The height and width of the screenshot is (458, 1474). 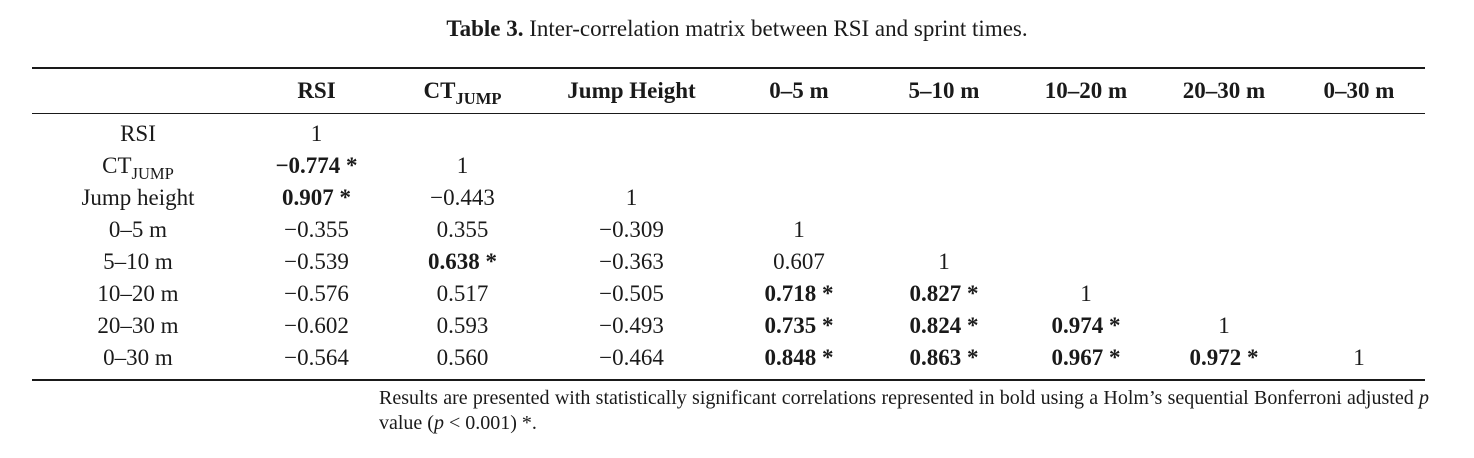 I want to click on row-label-text: 20–30 m, so click(x=138, y=325).